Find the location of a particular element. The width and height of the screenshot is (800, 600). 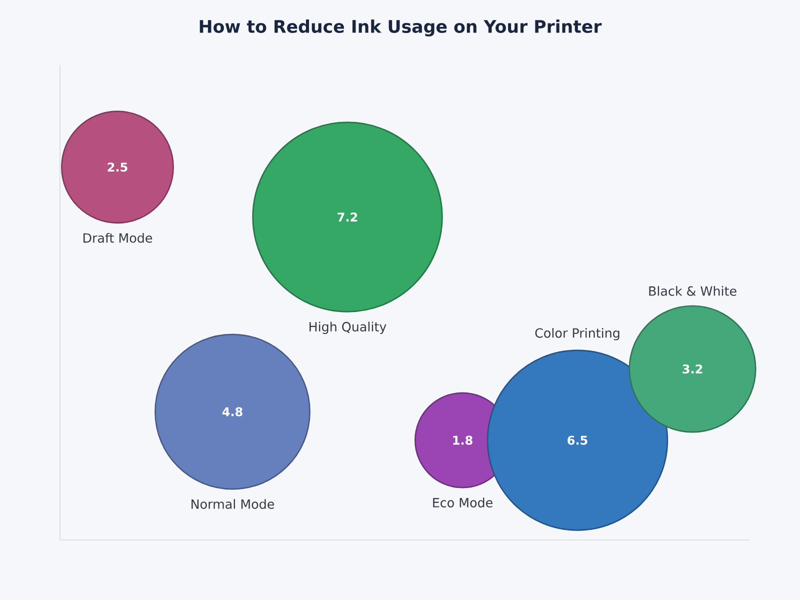

category-label: Color Printing is located at coordinates (577, 334).